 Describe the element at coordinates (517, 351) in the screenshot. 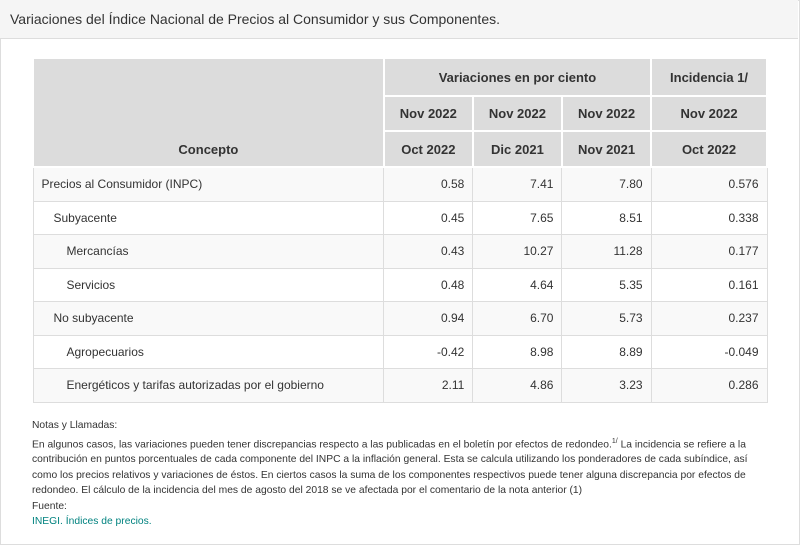

I see `value-cell: 8.98` at that location.